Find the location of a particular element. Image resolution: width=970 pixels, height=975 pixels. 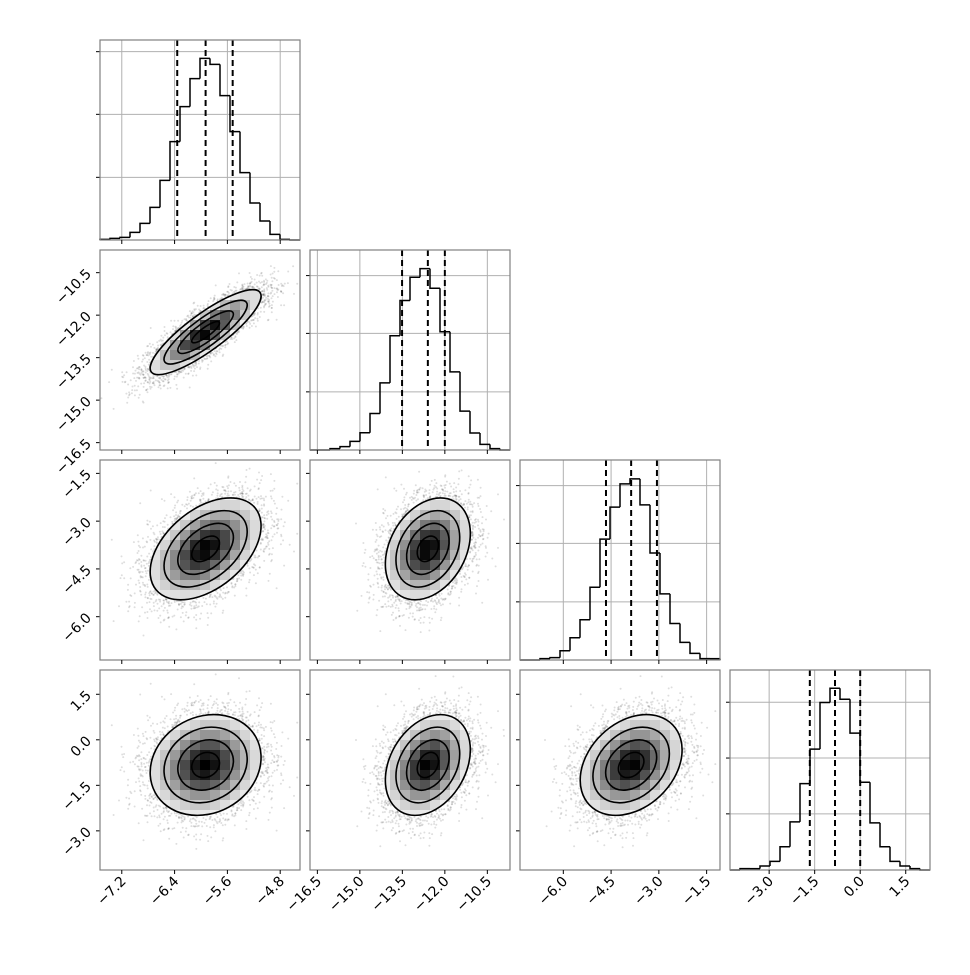

x-tick-label: −5.6 is located at coordinates (217, 890).